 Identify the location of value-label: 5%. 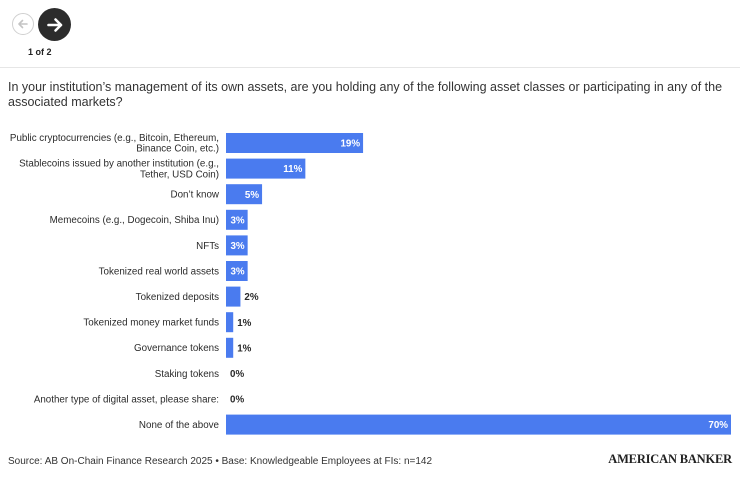
(252, 195).